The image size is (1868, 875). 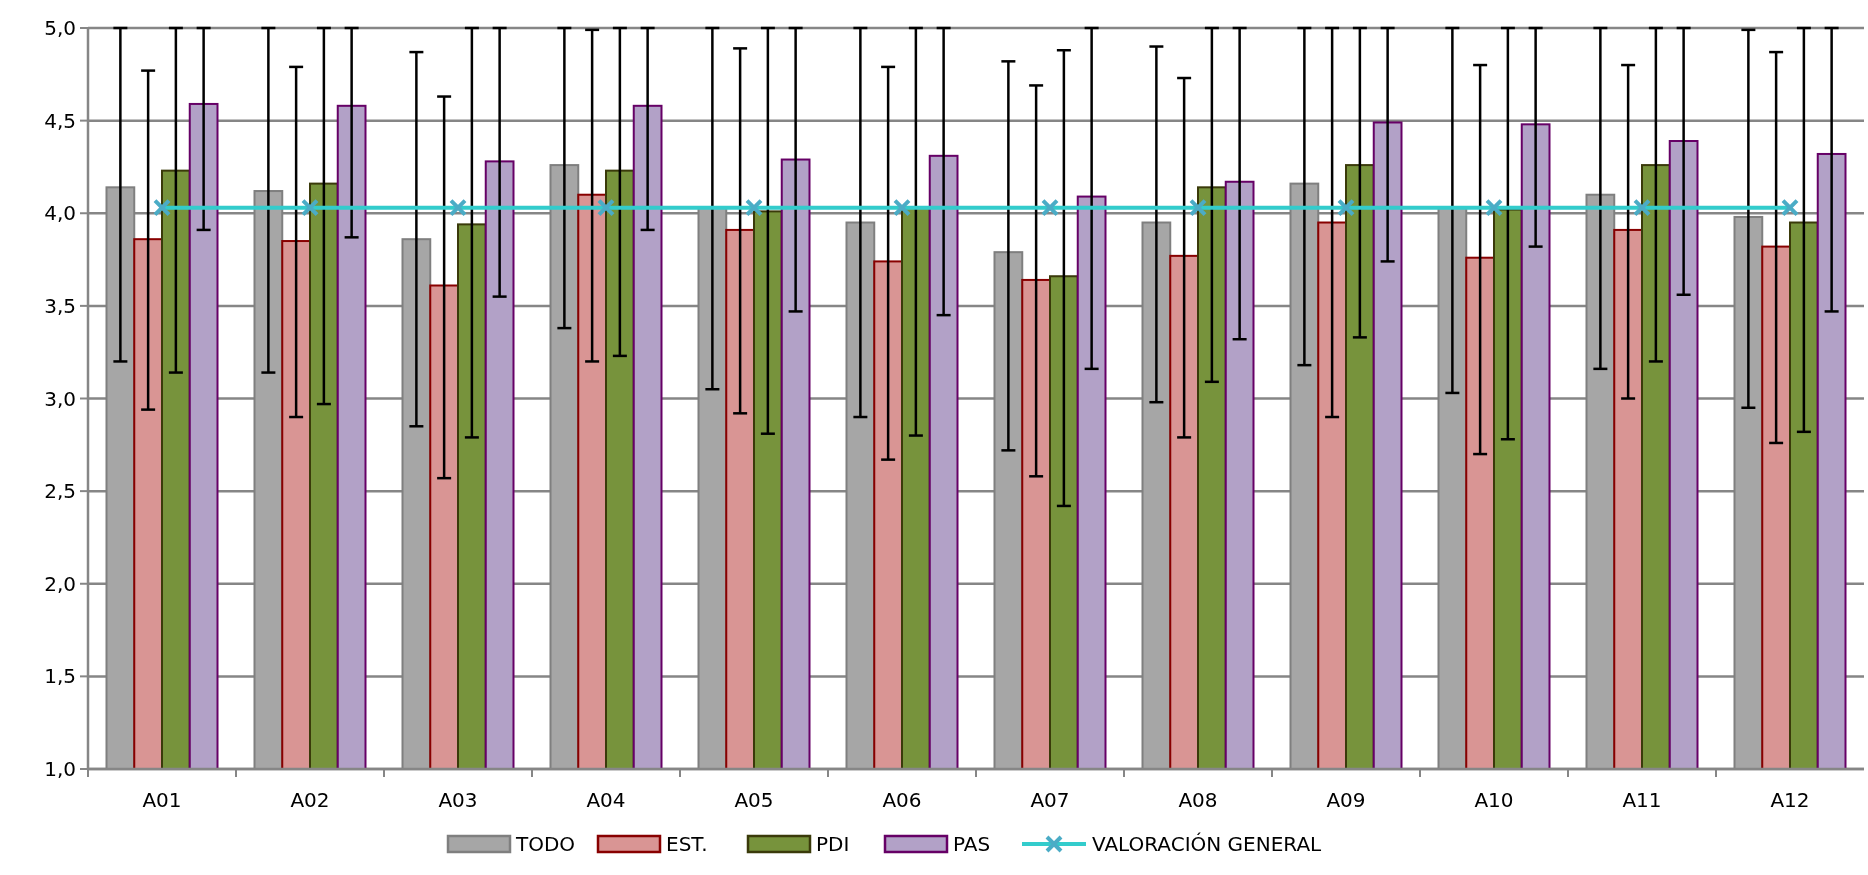 I want to click on y-tick-label: 5,0, so click(x=60, y=28).